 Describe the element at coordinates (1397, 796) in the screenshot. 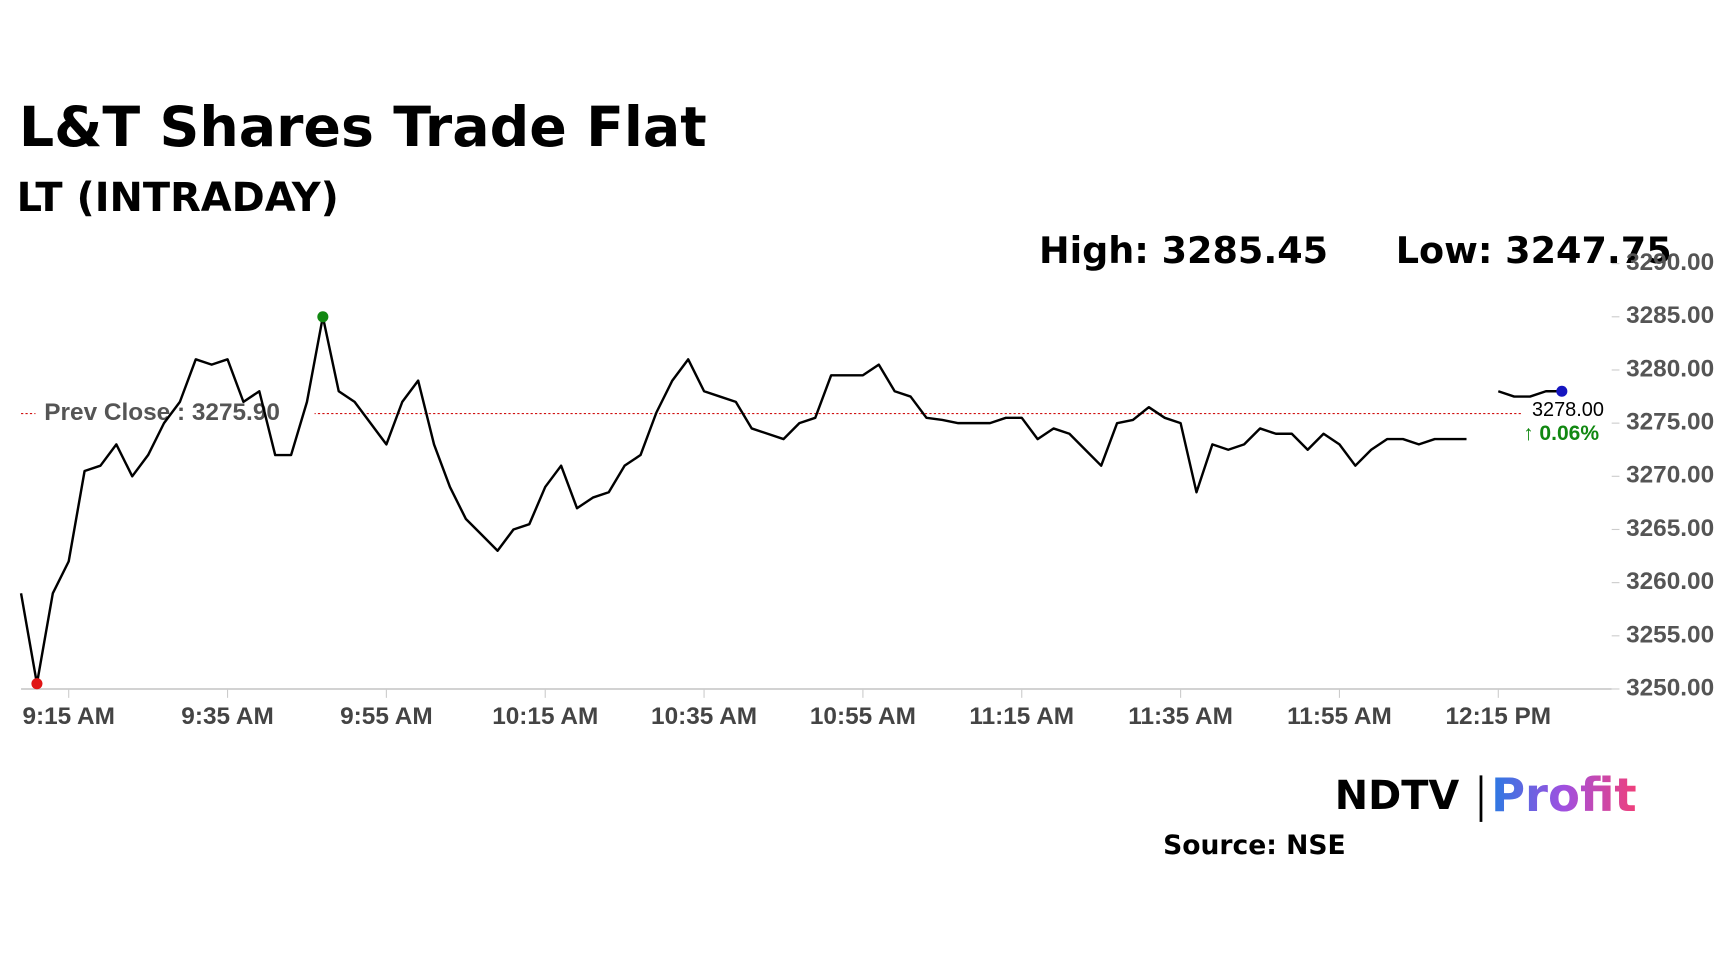

I see `logo-ndtv: NDTV` at that location.